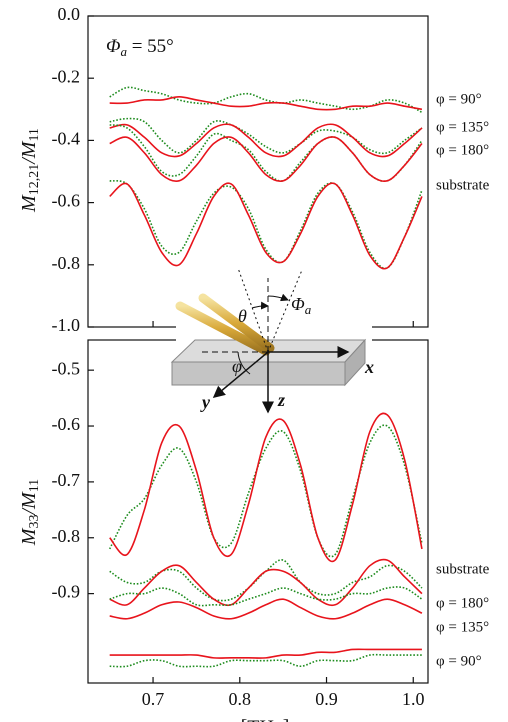 The width and height of the screenshot is (508, 722). What do you see at coordinates (326, 699) in the screenshot?
I see `x-tick-label: 0.9` at bounding box center [326, 699].